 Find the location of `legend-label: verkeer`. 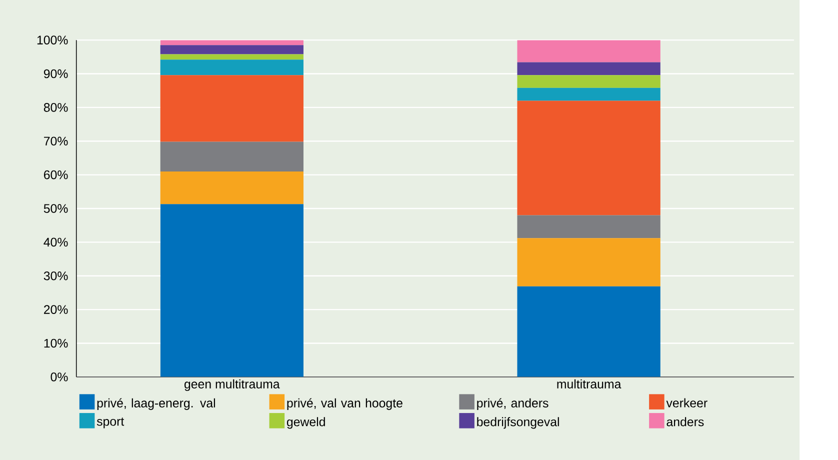

legend-label: verkeer is located at coordinates (687, 403).